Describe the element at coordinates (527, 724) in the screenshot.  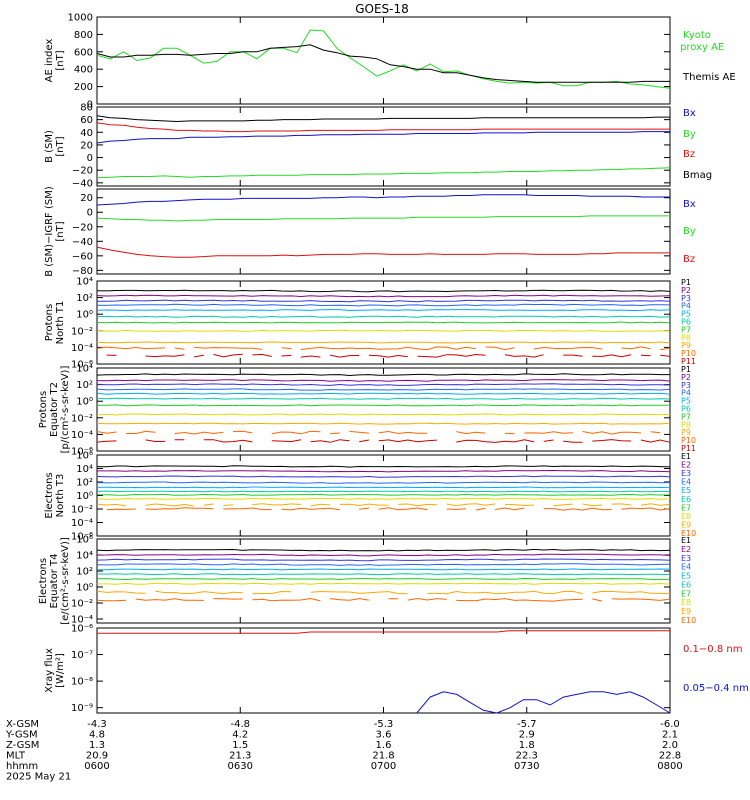
I see `footer-value: -5.7` at that location.